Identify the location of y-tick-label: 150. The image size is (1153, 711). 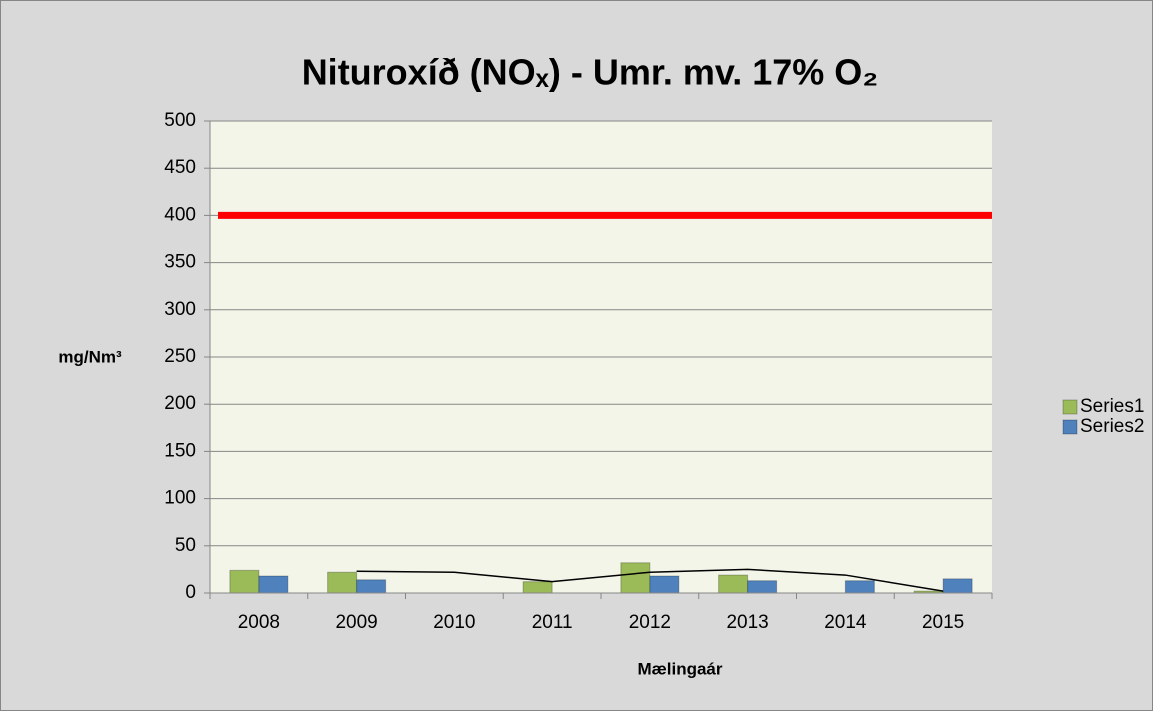
(180, 450).